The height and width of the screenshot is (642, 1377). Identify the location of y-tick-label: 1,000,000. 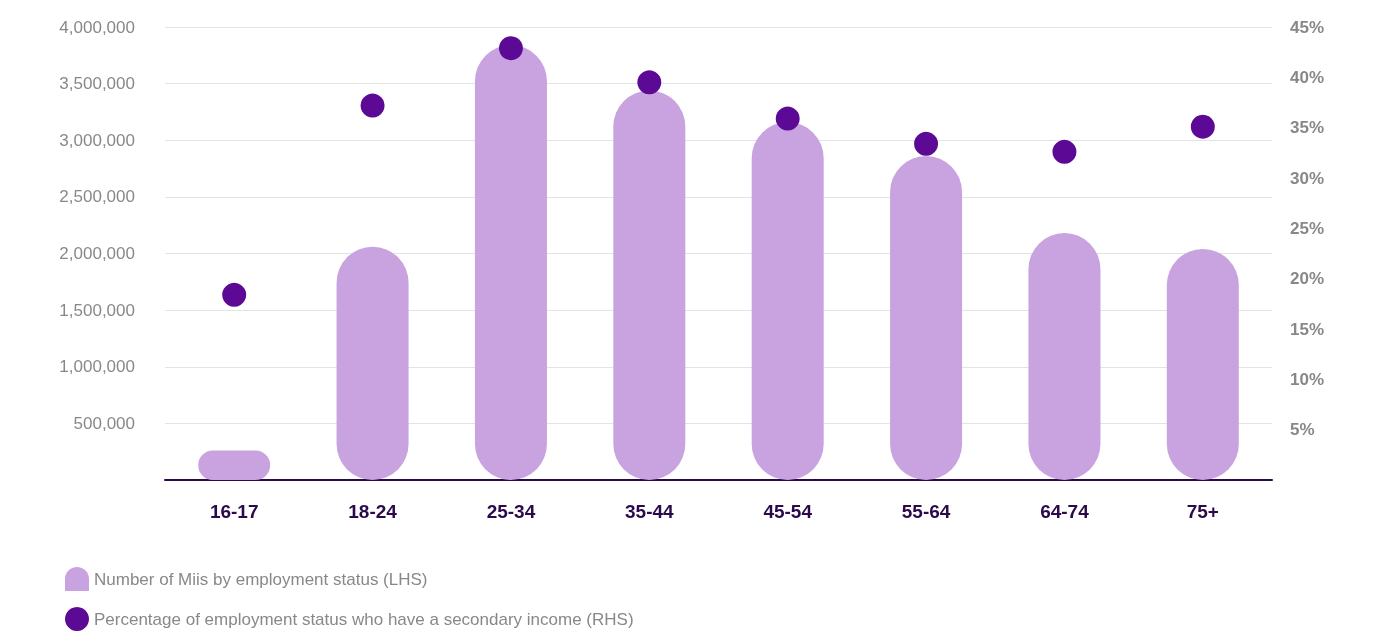
(97, 367).